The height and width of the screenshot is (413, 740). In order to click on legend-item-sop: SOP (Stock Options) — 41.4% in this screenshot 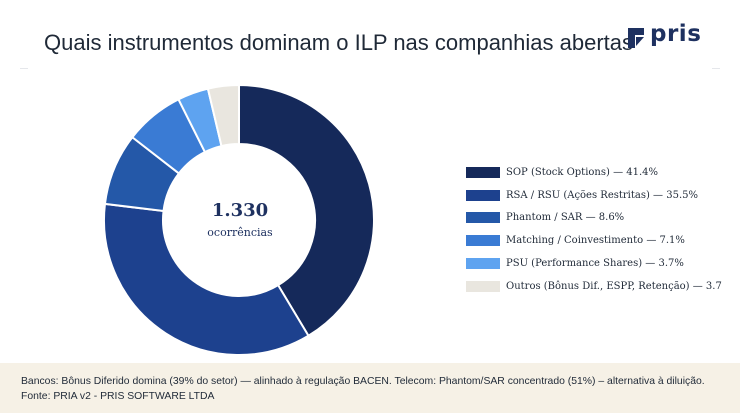, I will do `click(601, 172)`.